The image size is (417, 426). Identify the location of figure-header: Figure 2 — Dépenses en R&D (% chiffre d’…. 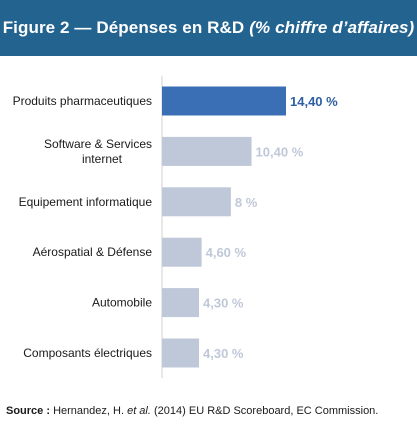
(208, 28).